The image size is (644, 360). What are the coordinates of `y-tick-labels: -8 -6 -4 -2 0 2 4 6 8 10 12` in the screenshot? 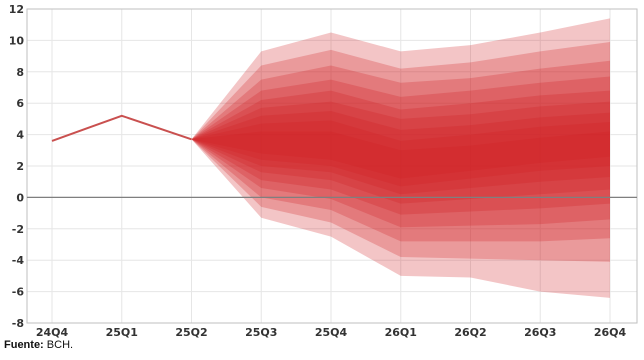 It's located at (17, 166).